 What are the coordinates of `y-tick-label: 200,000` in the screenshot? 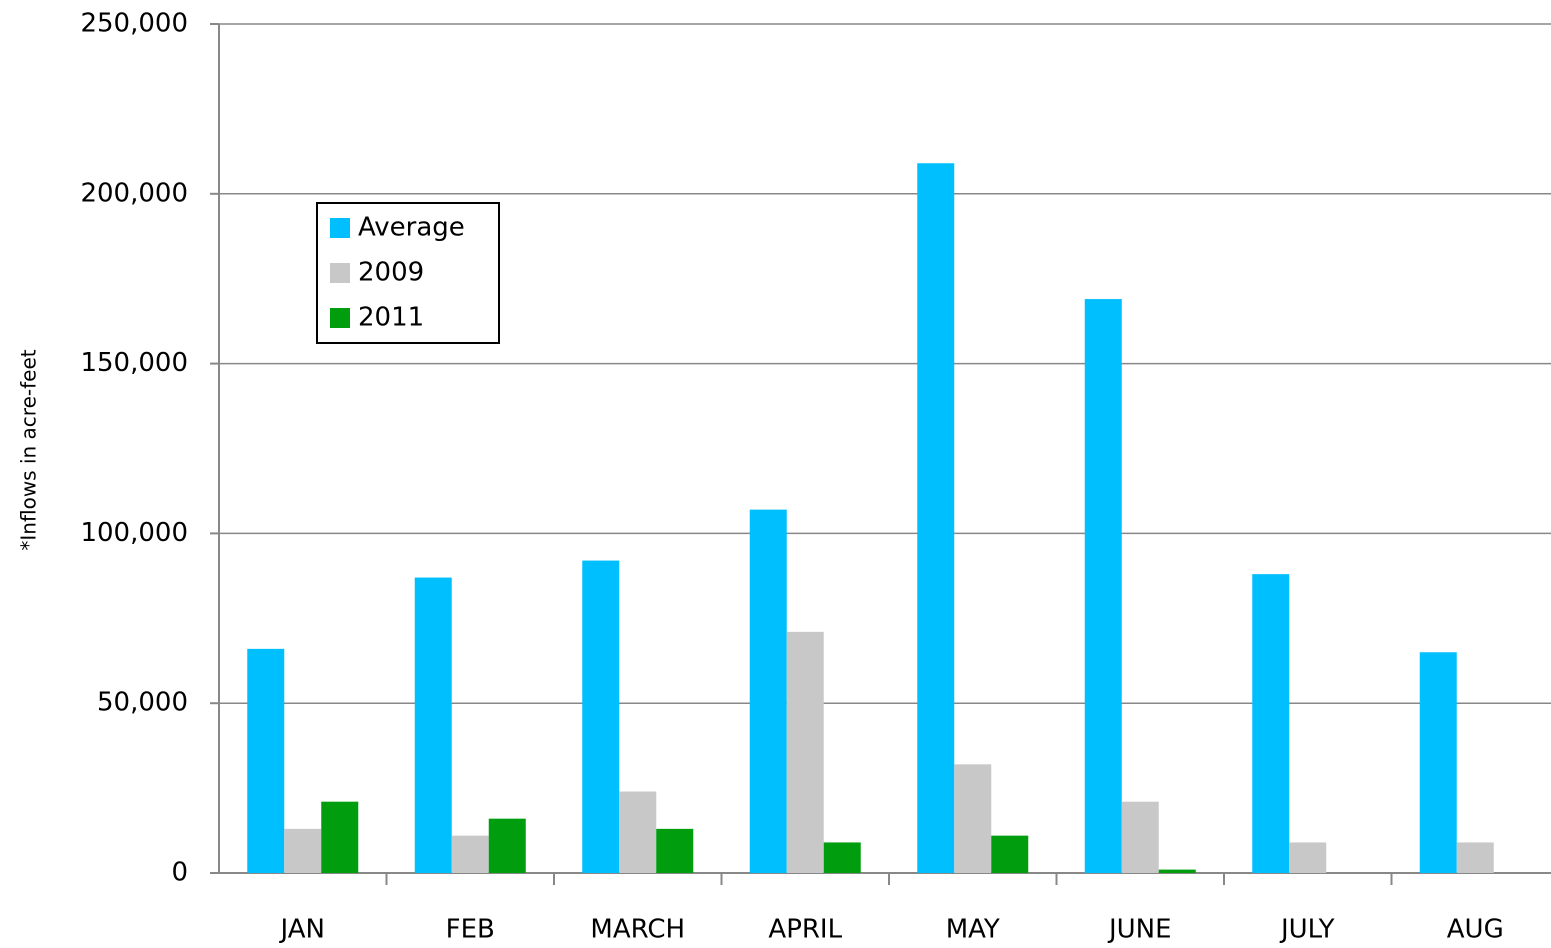 It's located at (134, 193).